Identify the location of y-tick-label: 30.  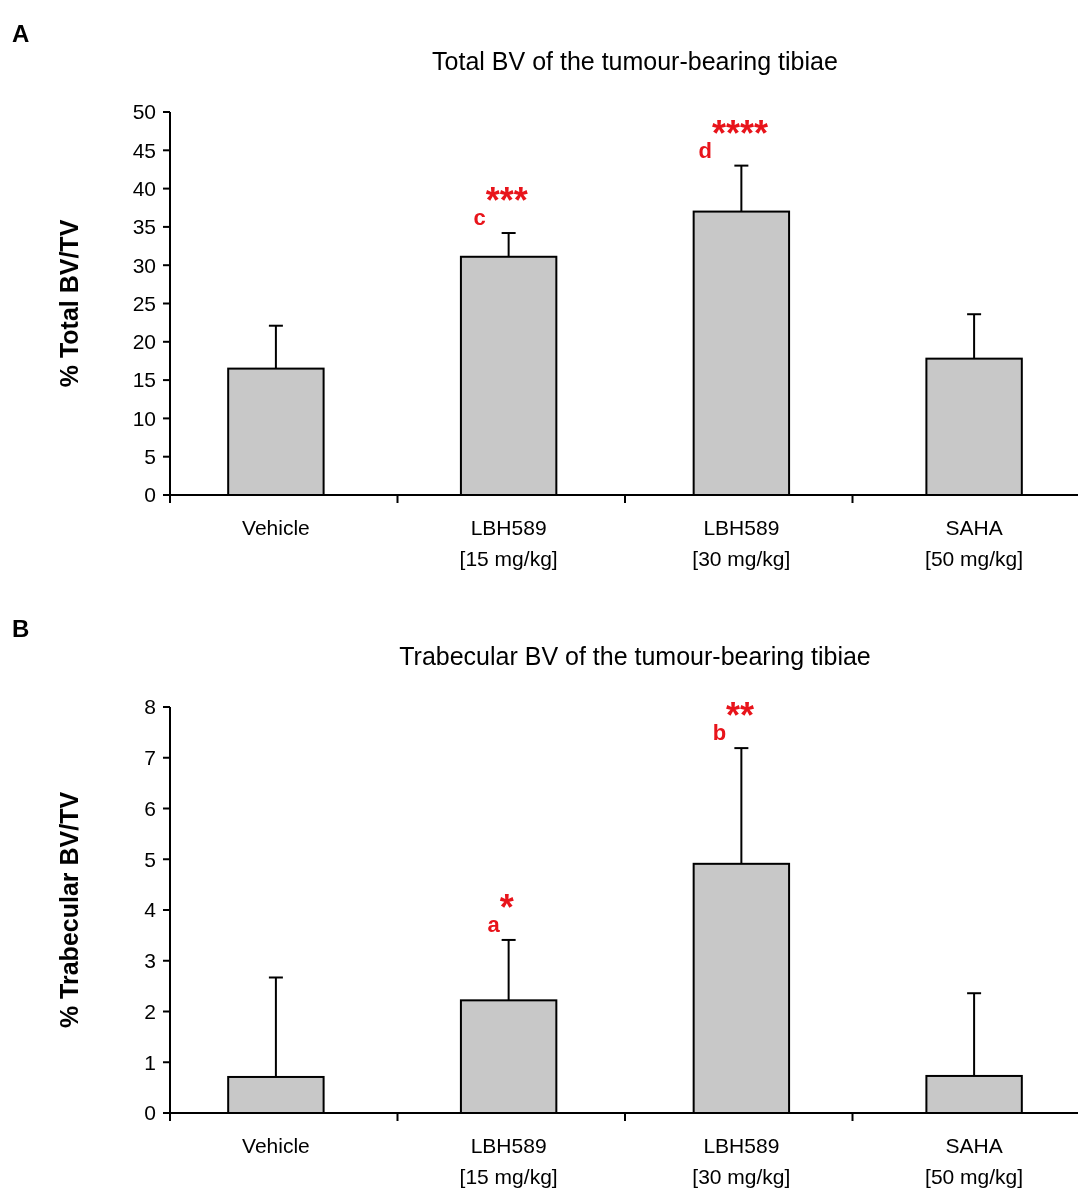
(144, 265).